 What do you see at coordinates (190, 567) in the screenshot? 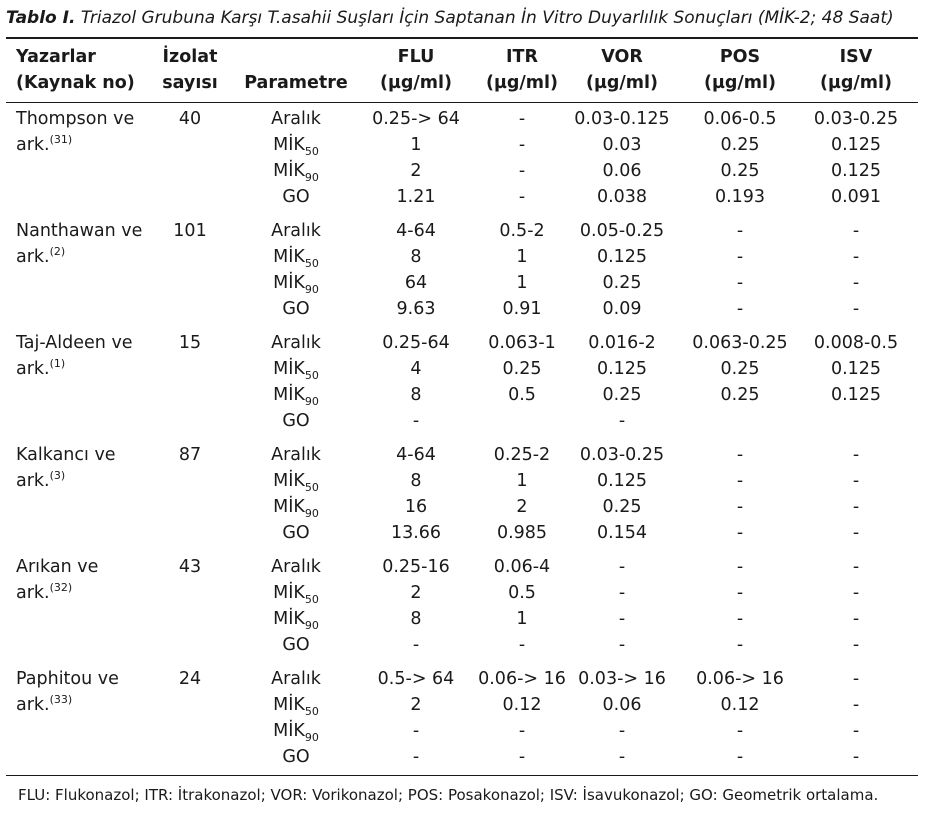
I see `isolate-count: 43` at bounding box center [190, 567].